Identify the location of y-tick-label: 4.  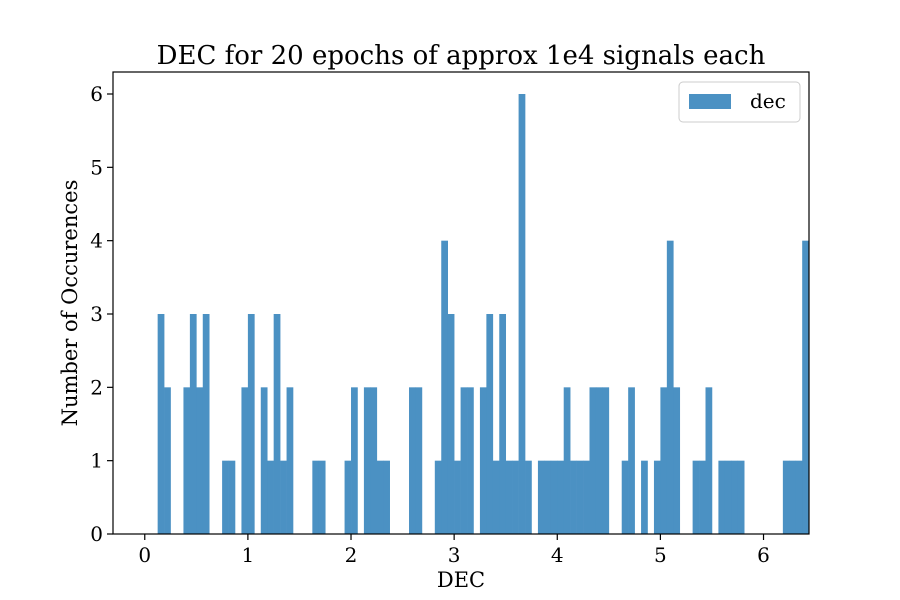
(96, 241).